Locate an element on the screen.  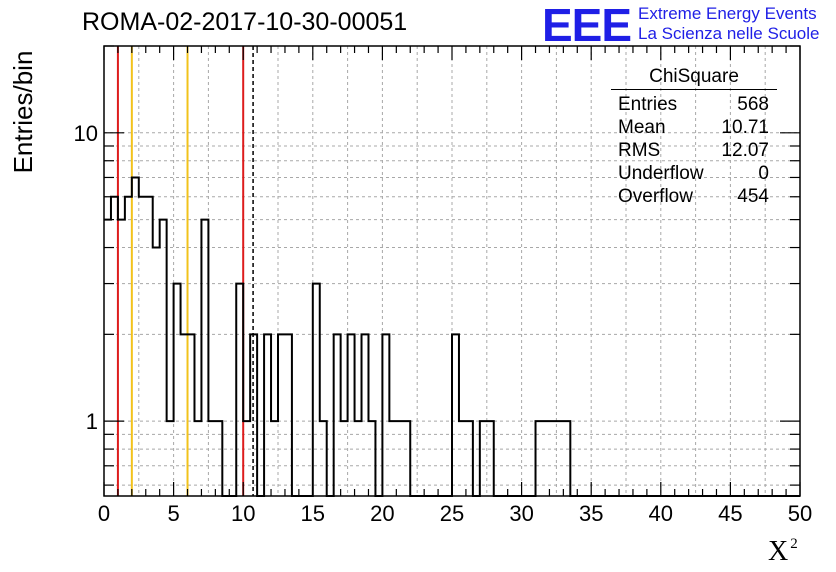
x-tick-label: 0 is located at coordinates (104, 513).